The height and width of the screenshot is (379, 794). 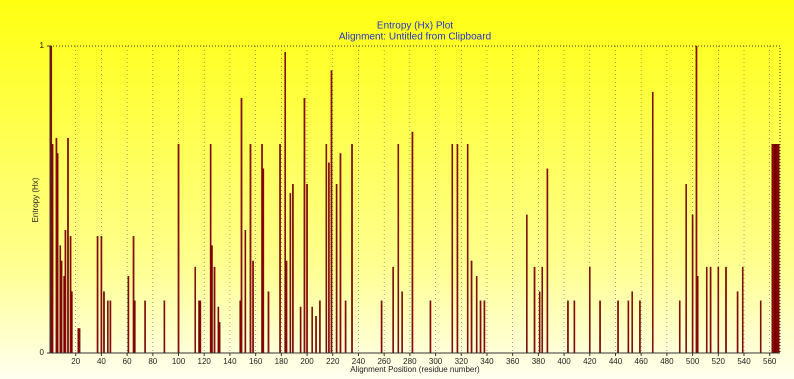 I want to click on x-tick-label: 320, so click(x=462, y=361).